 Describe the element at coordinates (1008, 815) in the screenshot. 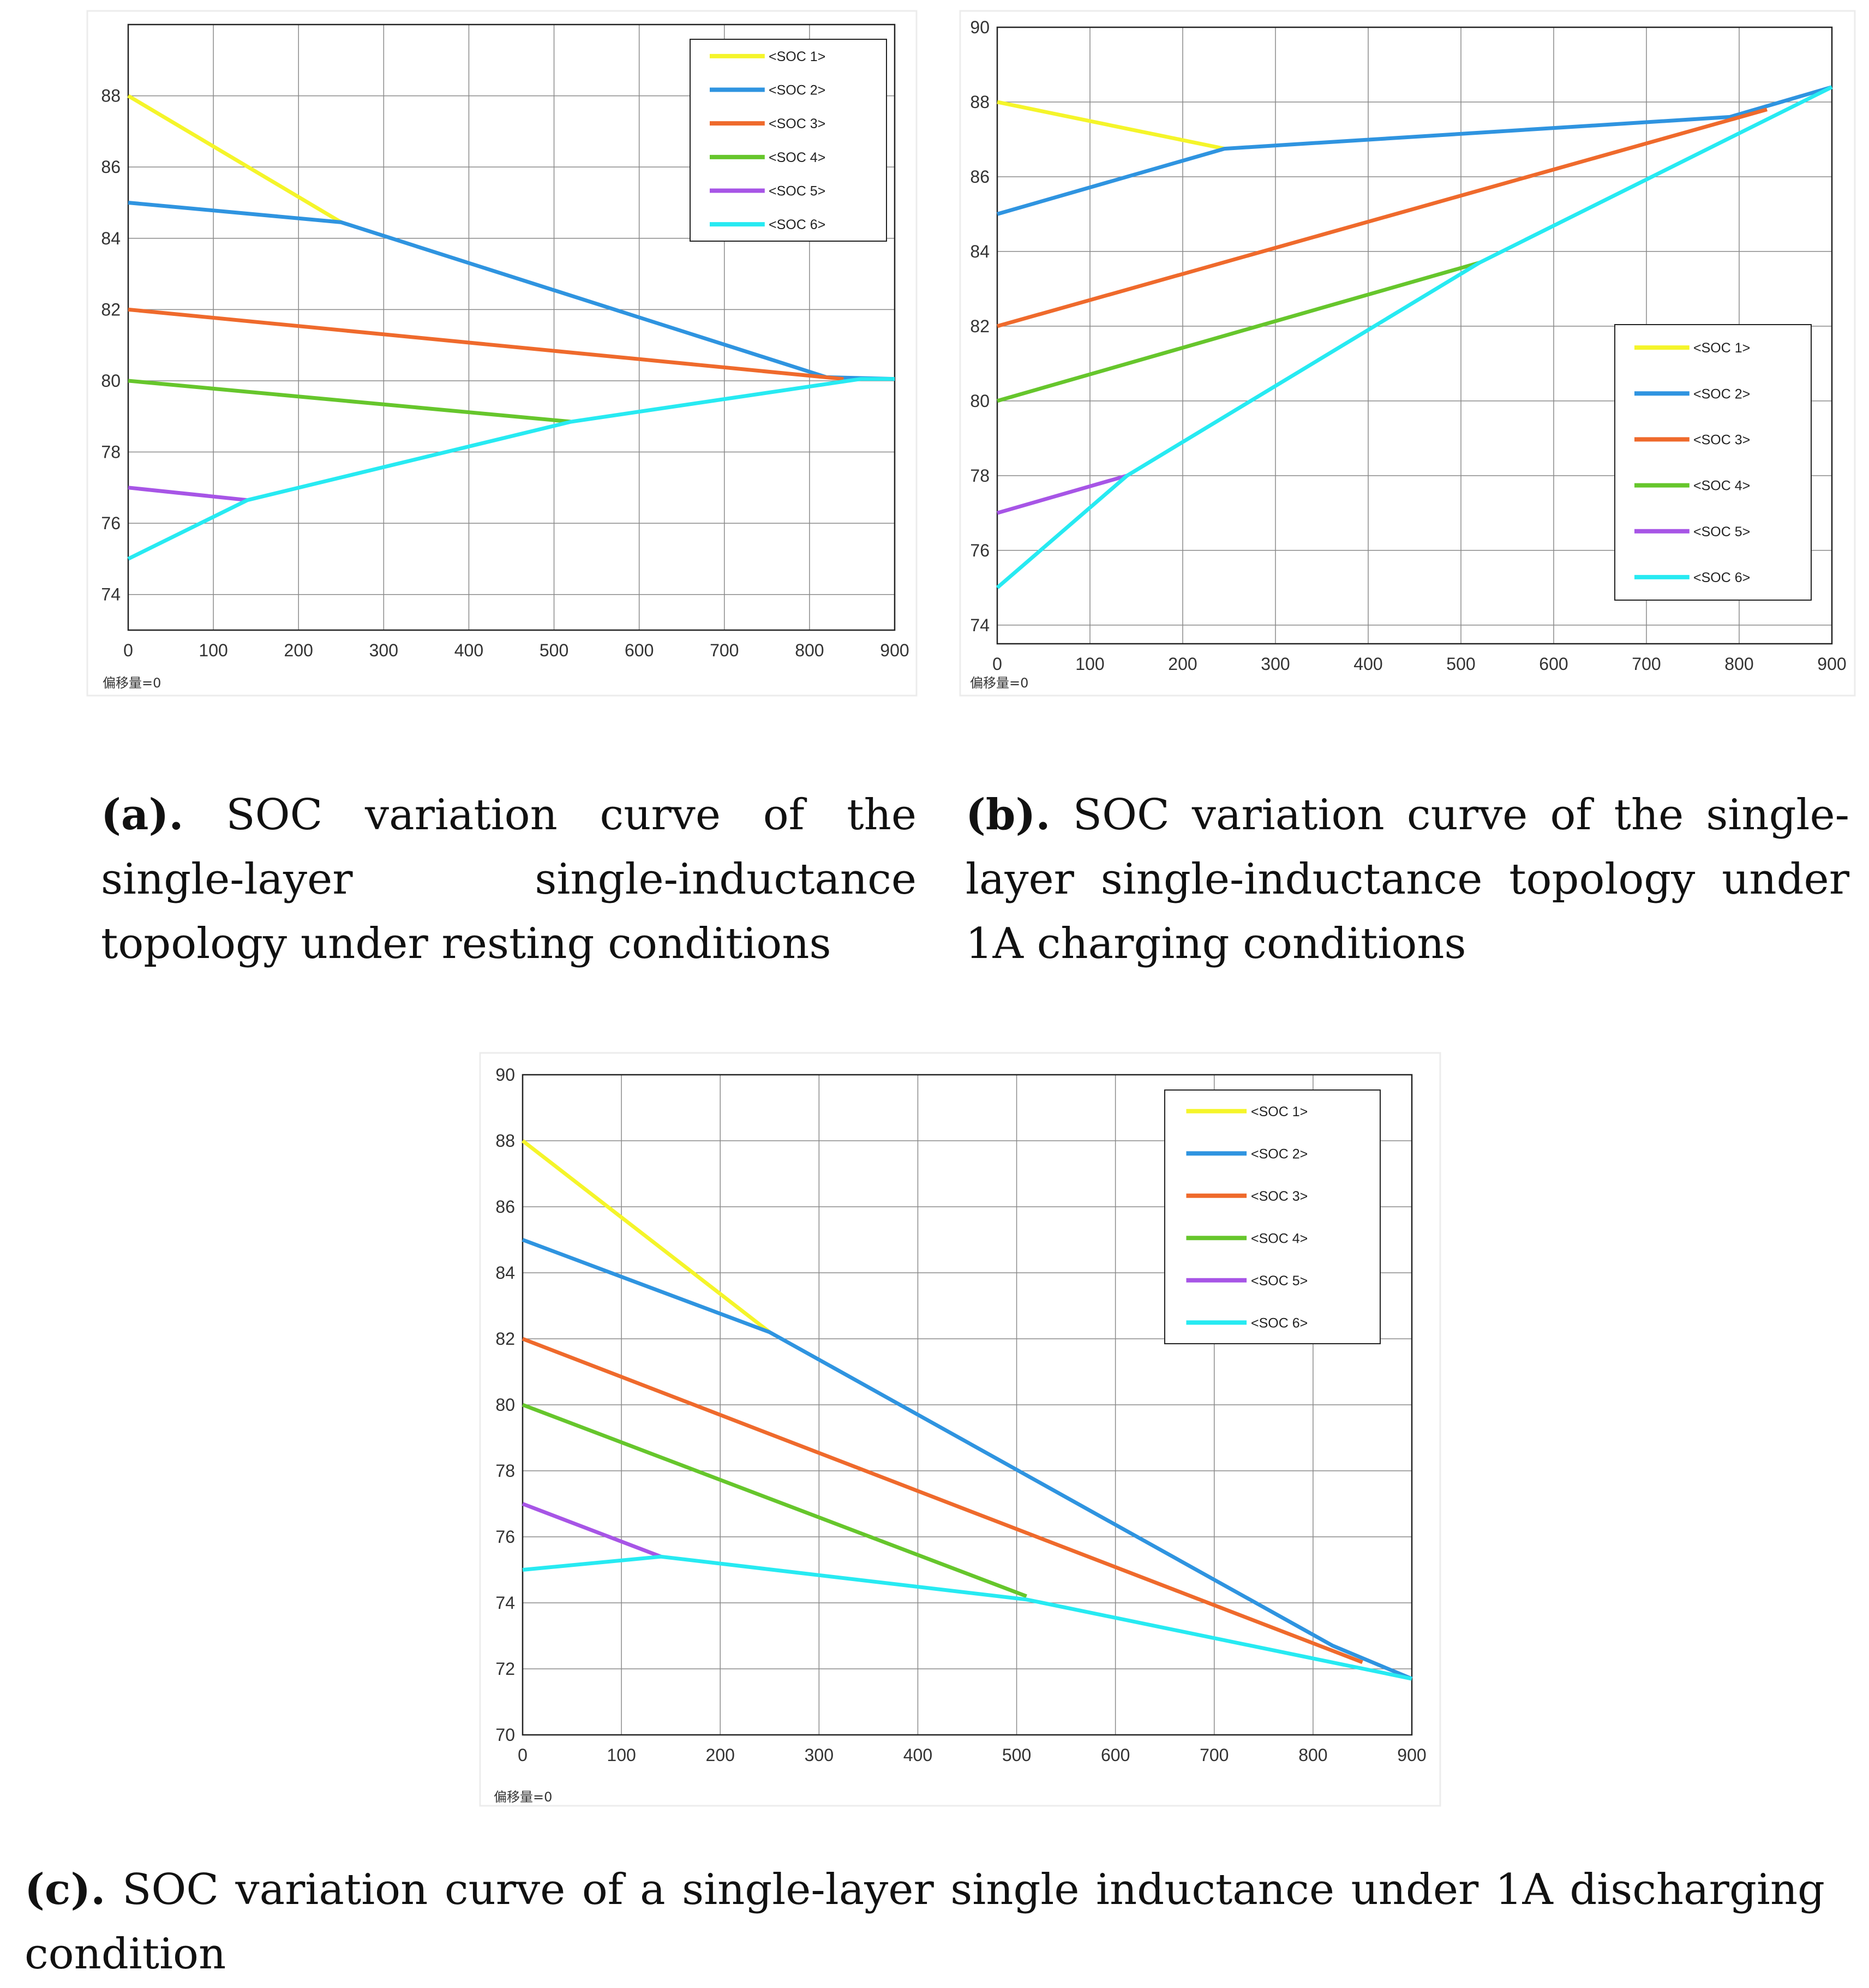

I see `caption-b-tag: (b).` at that location.